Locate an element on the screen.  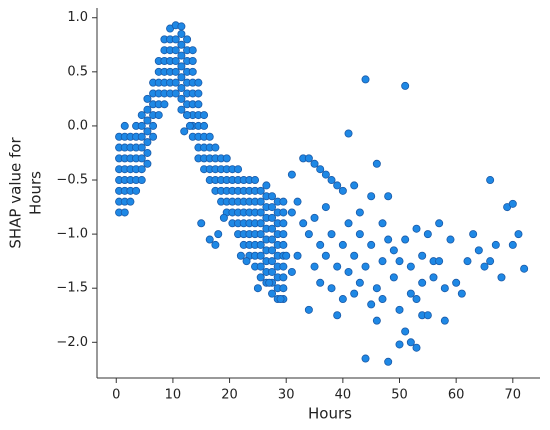
y-tick-label: −2.0 is located at coordinates (72, 342).